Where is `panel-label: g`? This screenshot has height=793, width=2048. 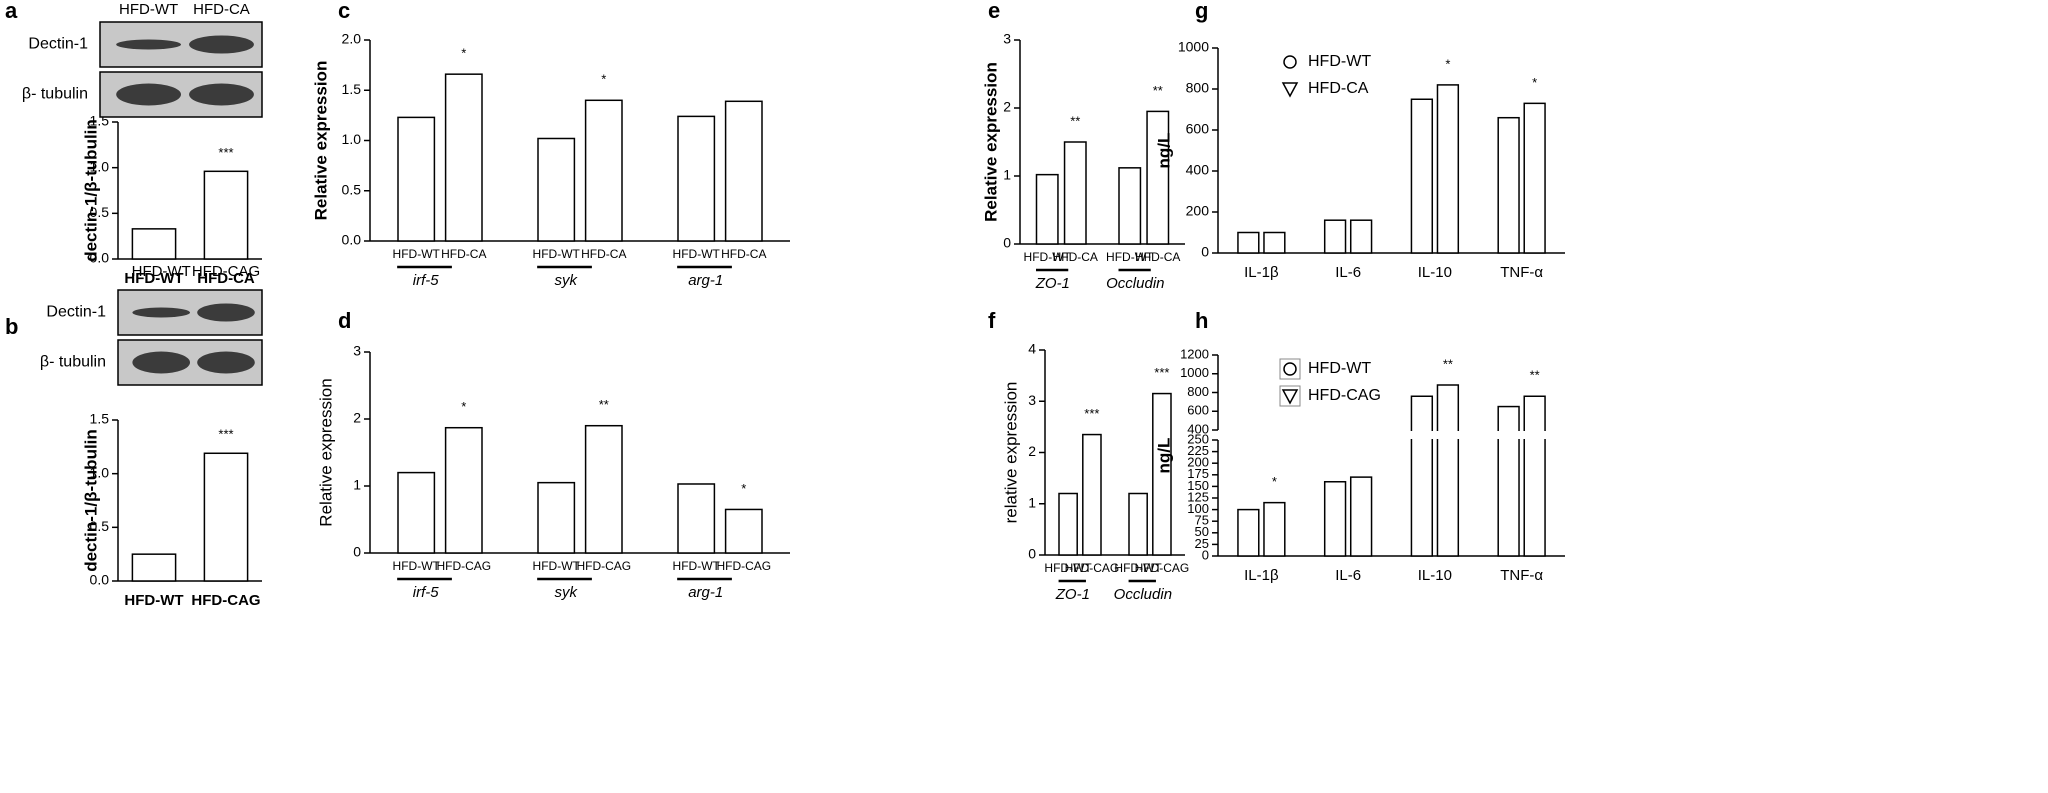 panel-label: g is located at coordinates (1201, 11).